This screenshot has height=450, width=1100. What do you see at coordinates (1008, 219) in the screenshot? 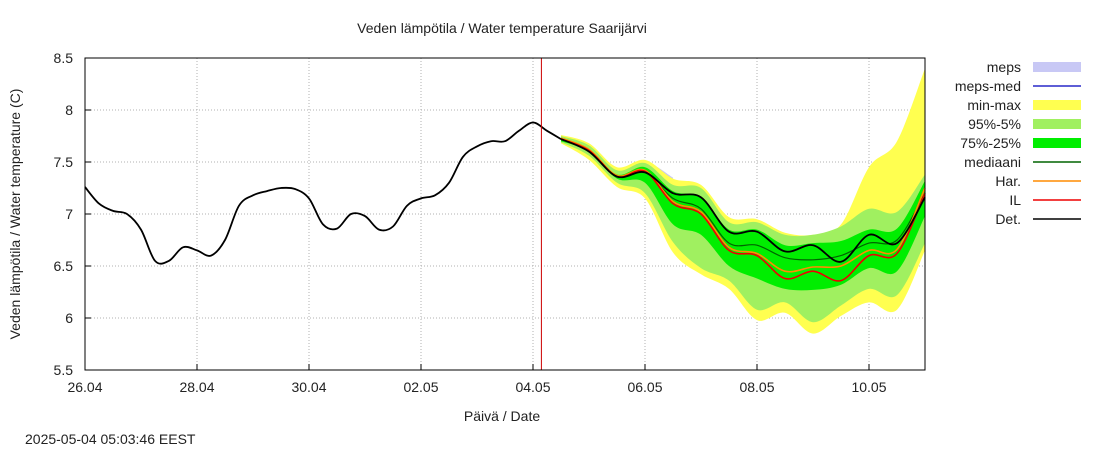
I see `legend-label-det: Det.` at bounding box center [1008, 219].